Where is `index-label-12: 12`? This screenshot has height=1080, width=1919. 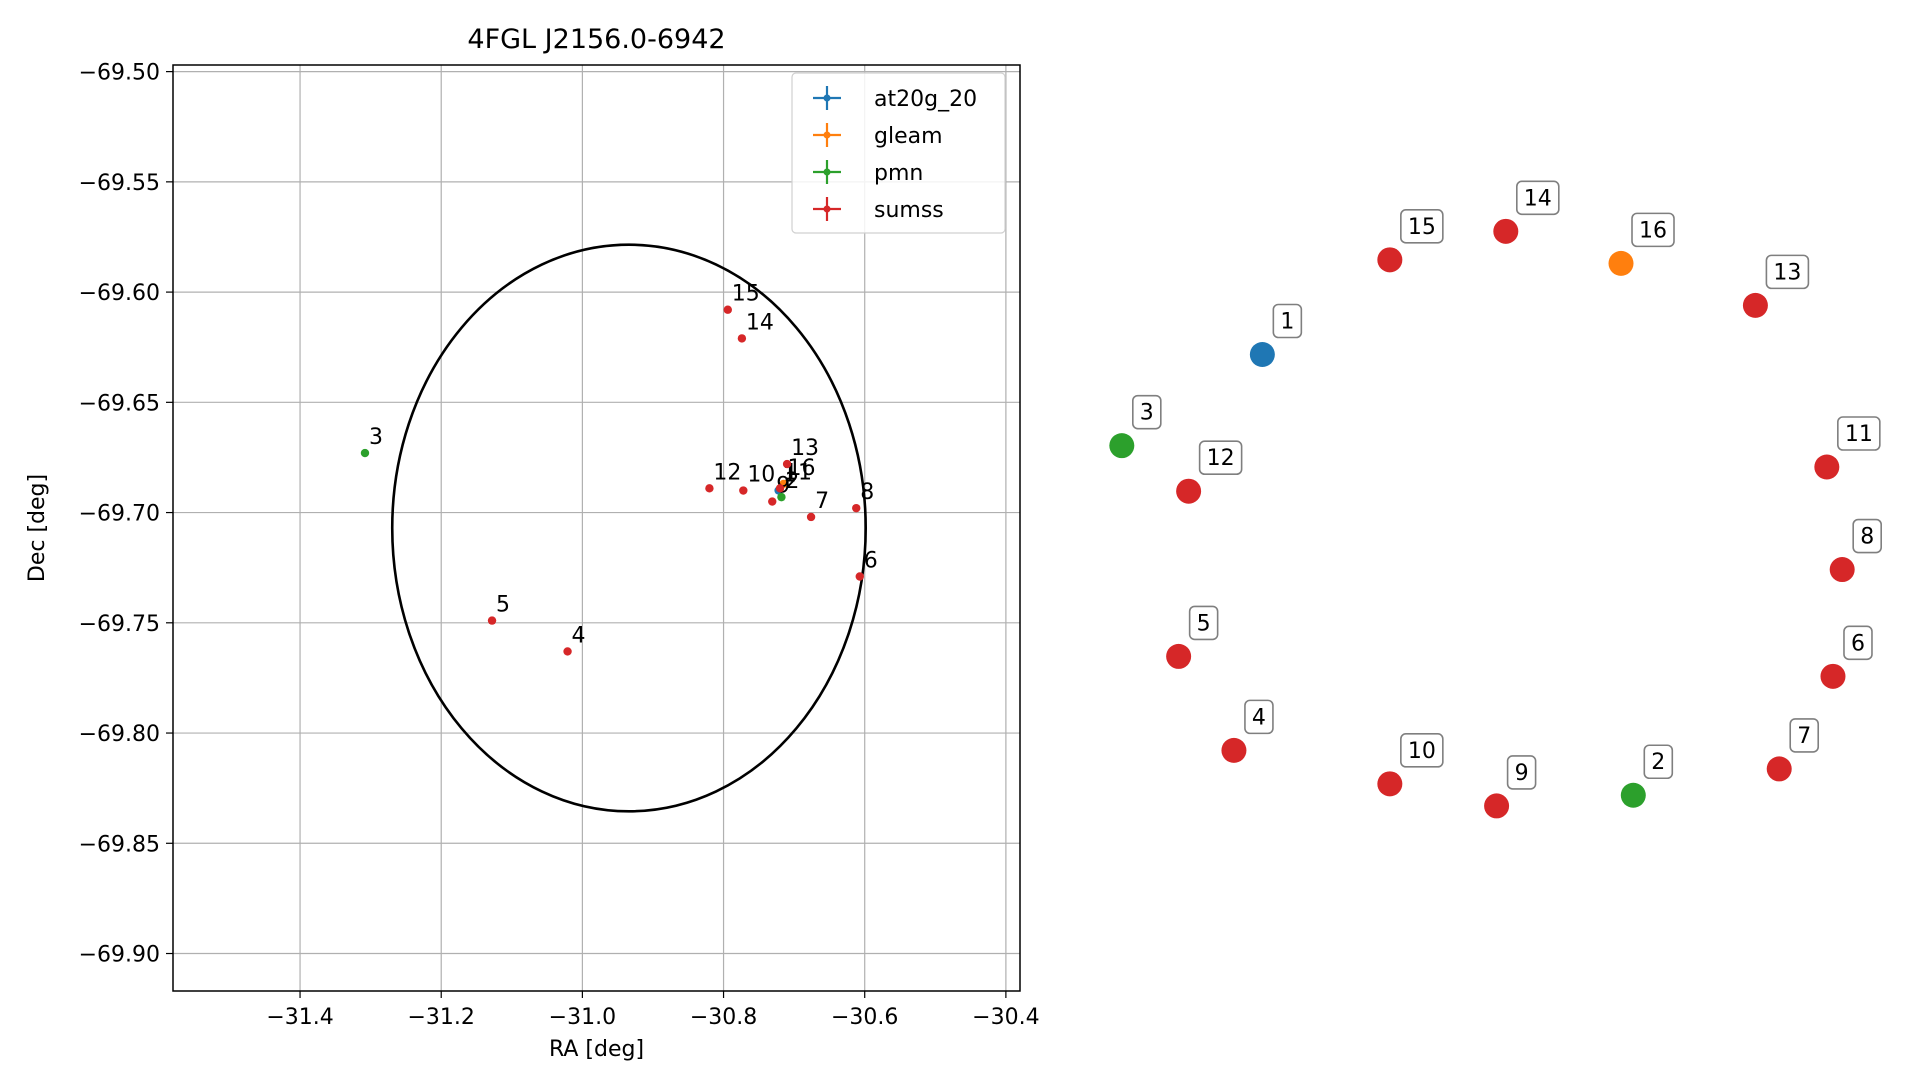
index-label-12: 12 is located at coordinates (1221, 458).